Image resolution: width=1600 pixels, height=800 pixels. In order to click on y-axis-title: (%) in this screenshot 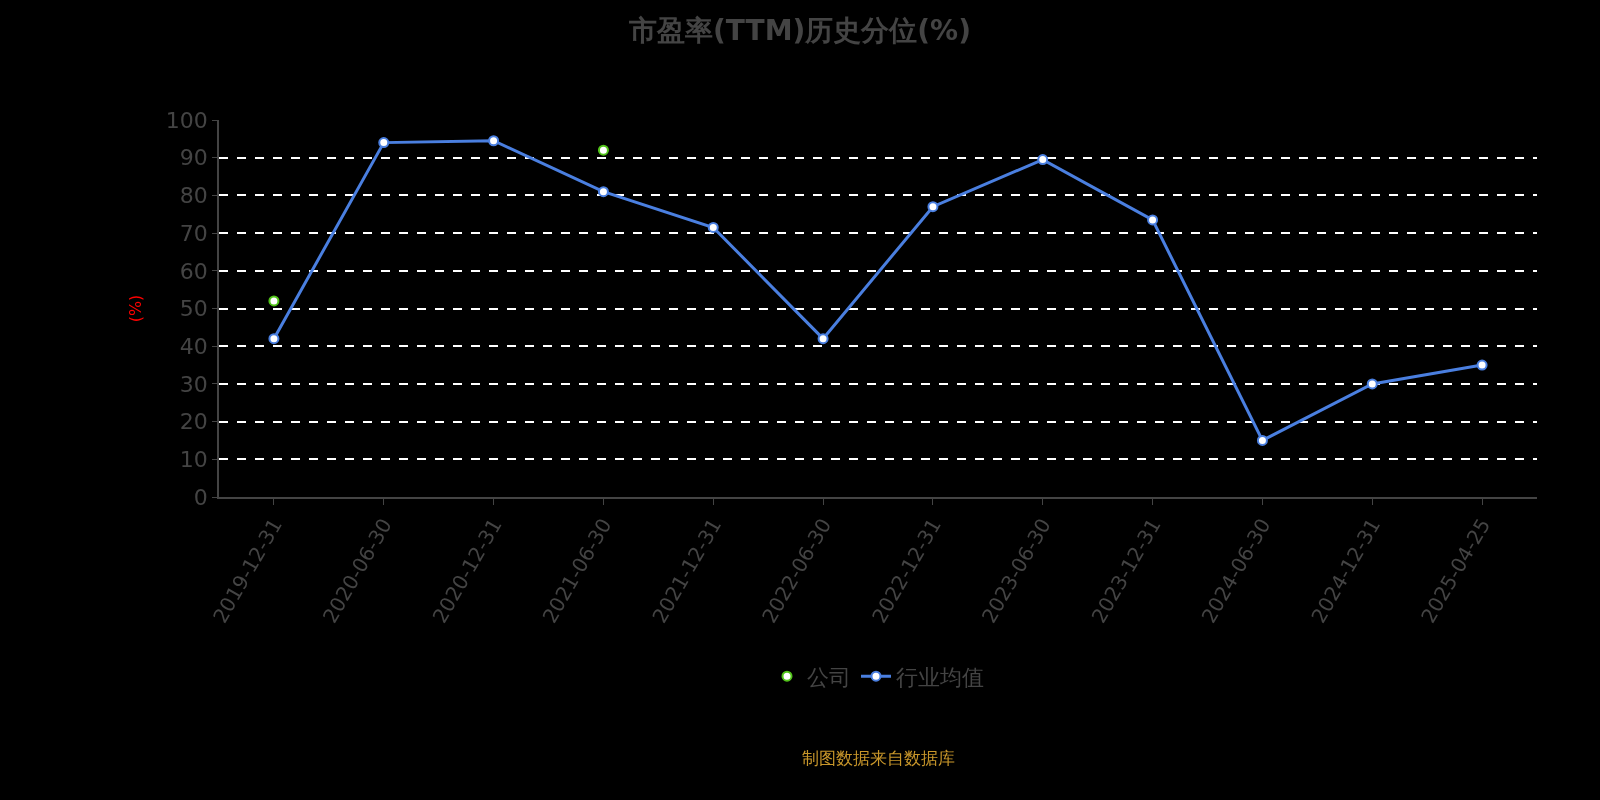, I will do `click(136, 308)`.